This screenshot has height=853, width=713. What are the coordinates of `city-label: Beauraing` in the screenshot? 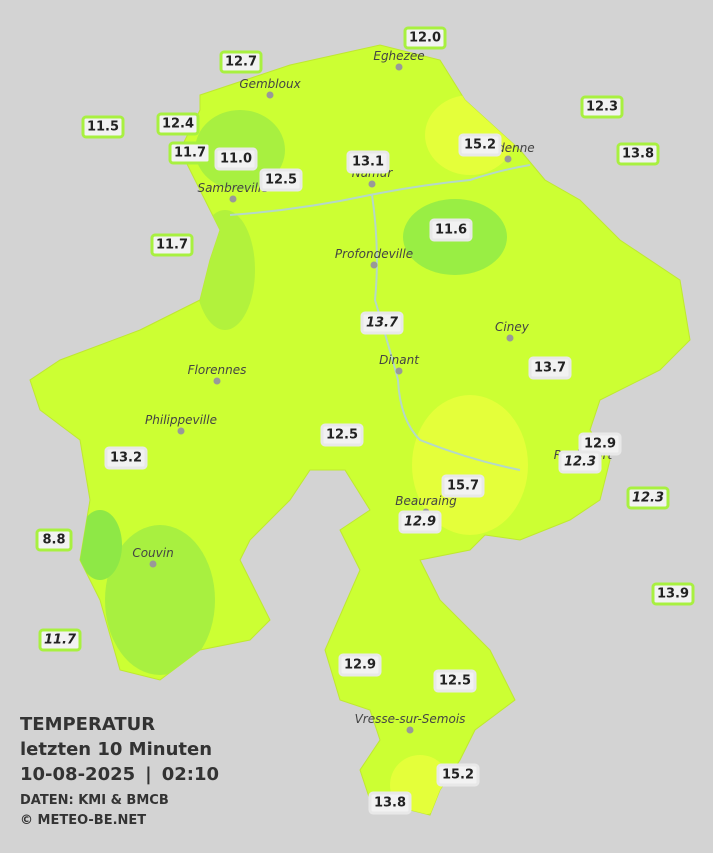 It's located at (426, 501).